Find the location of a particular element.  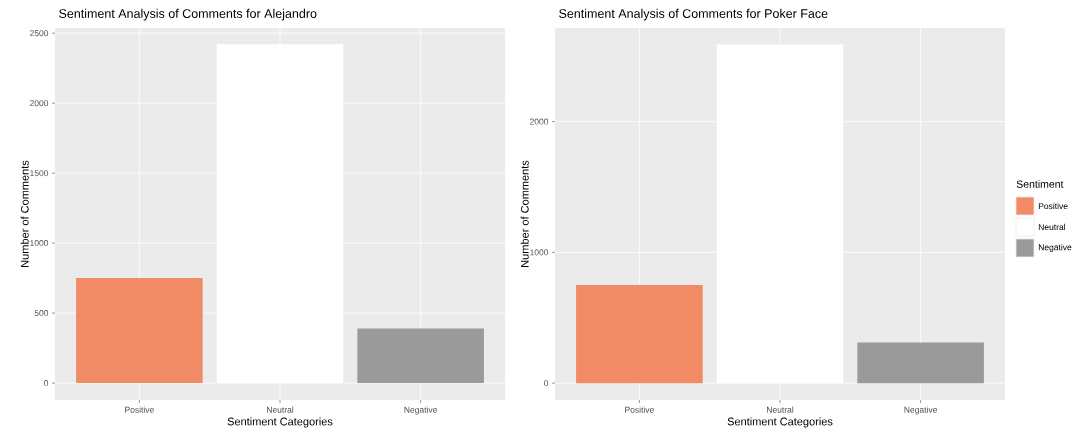

legend-label: Positive is located at coordinates (1053, 206).